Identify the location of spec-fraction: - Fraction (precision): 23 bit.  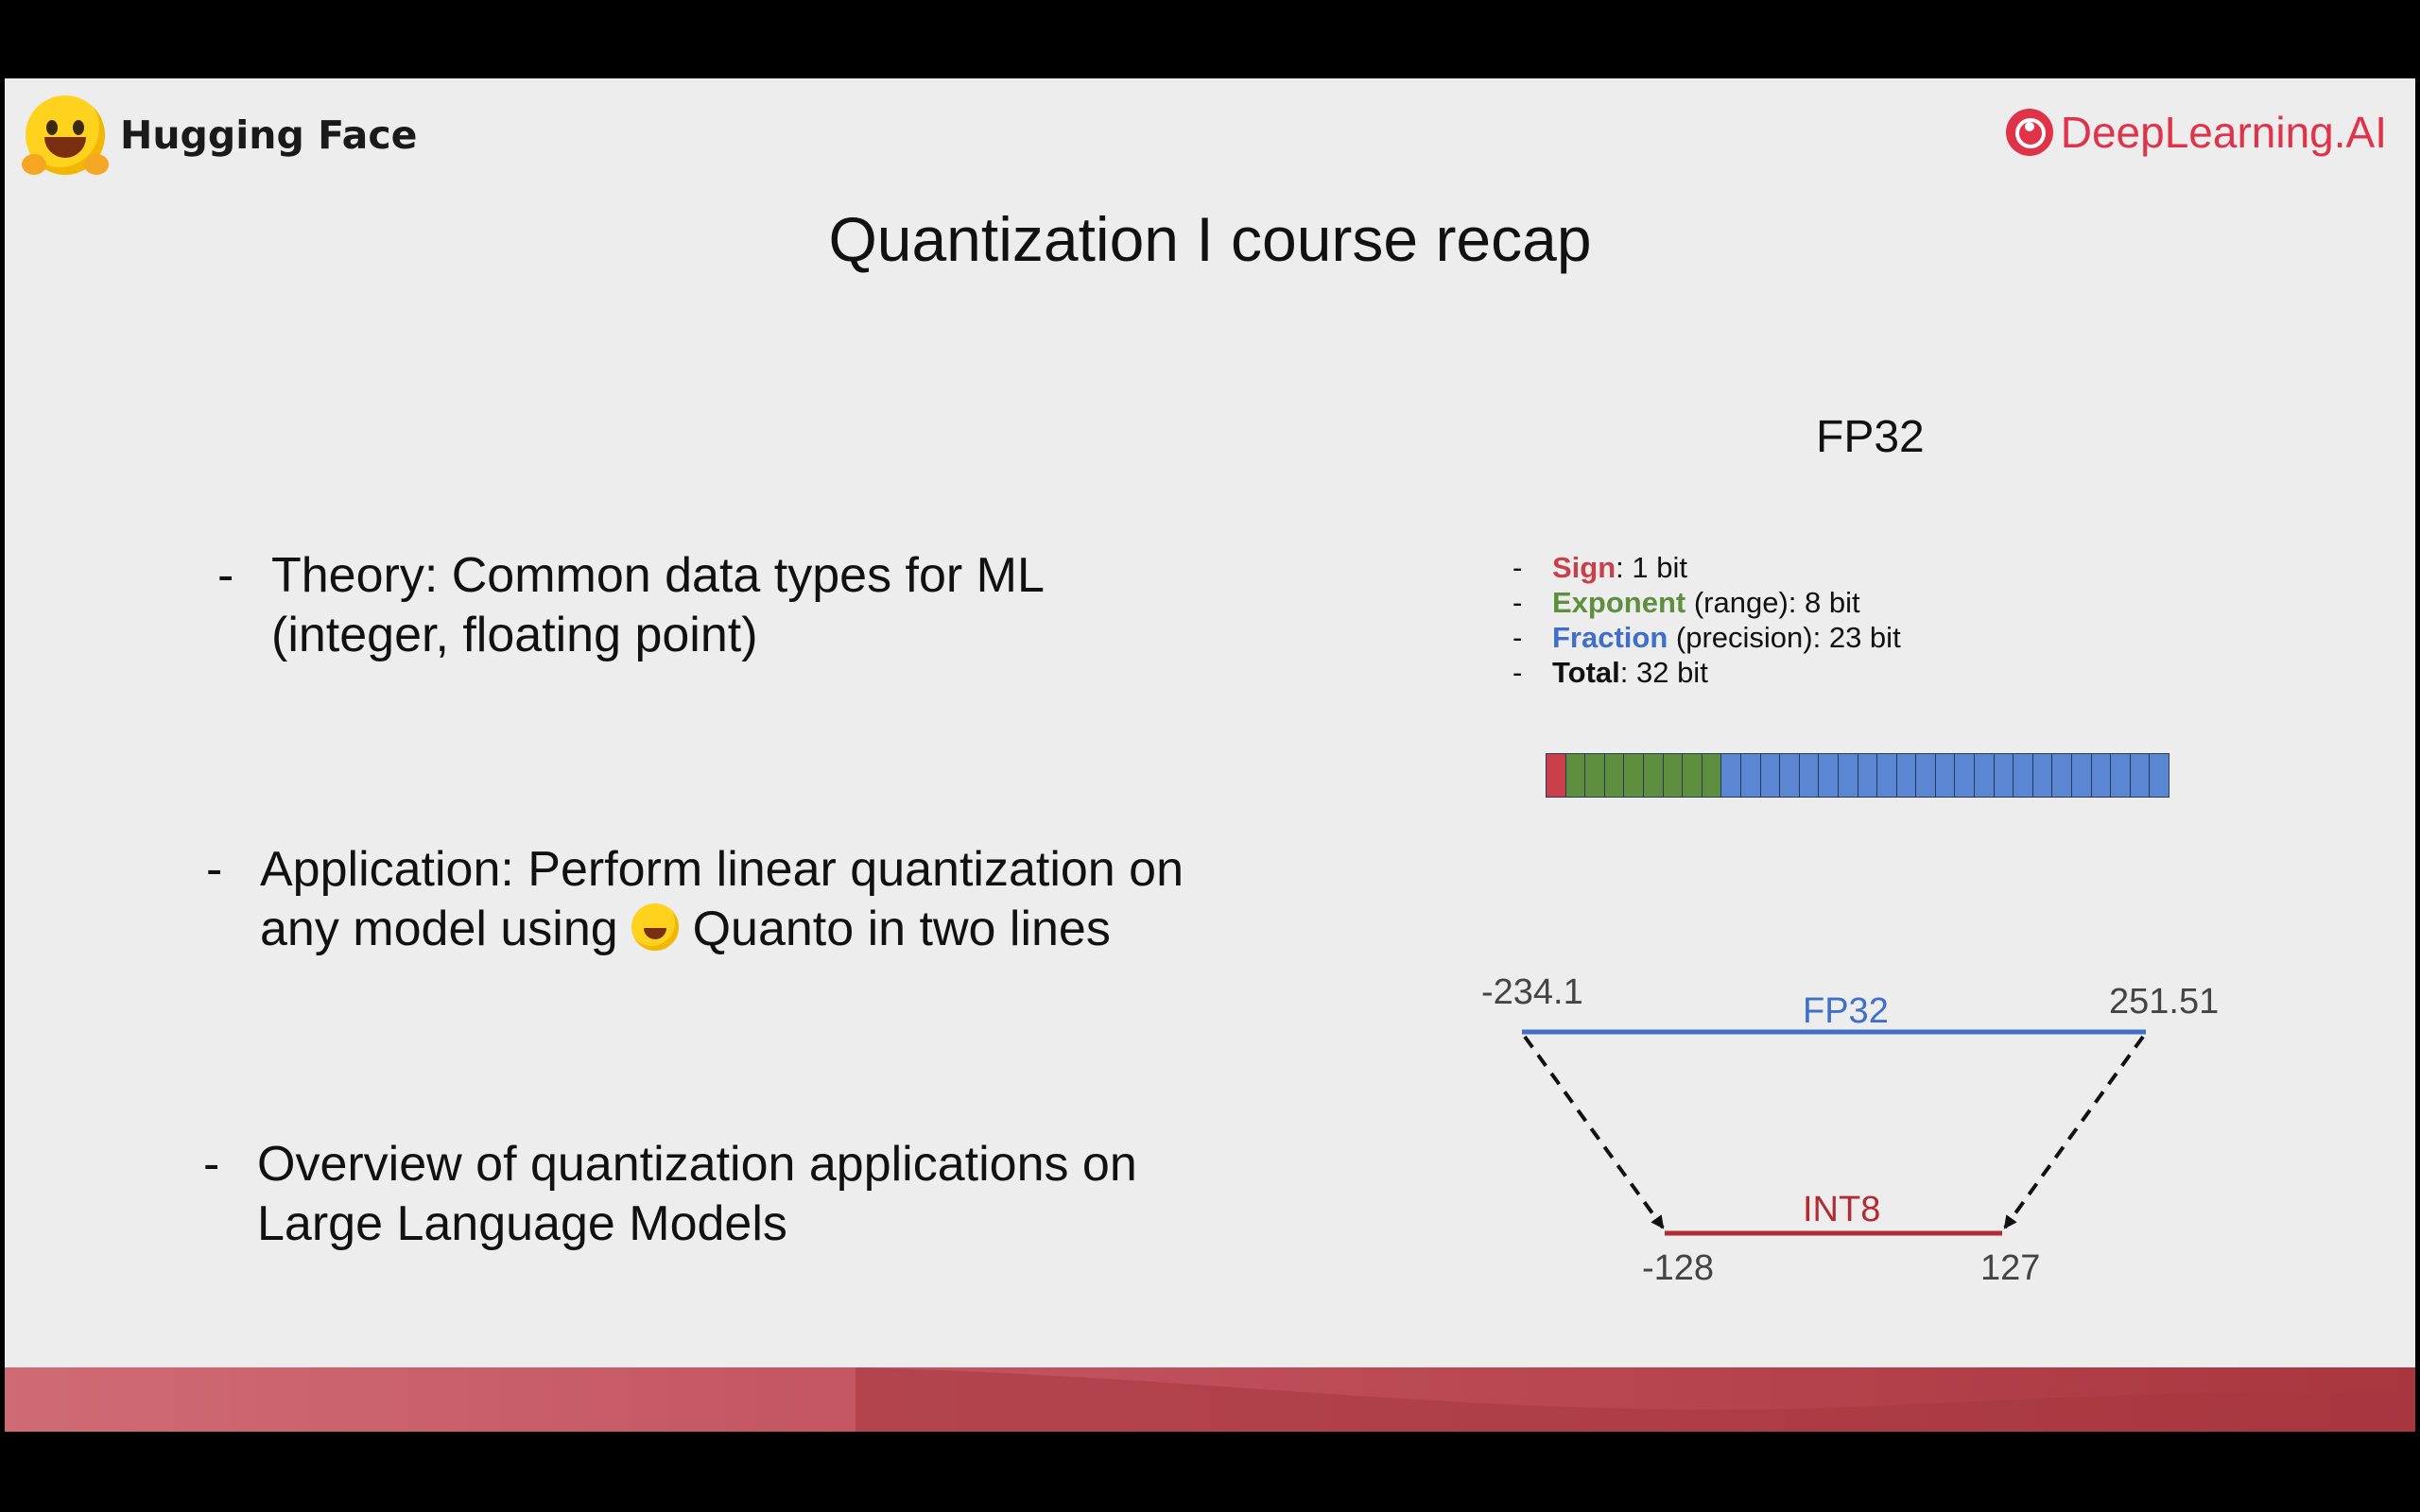
(1706, 637).